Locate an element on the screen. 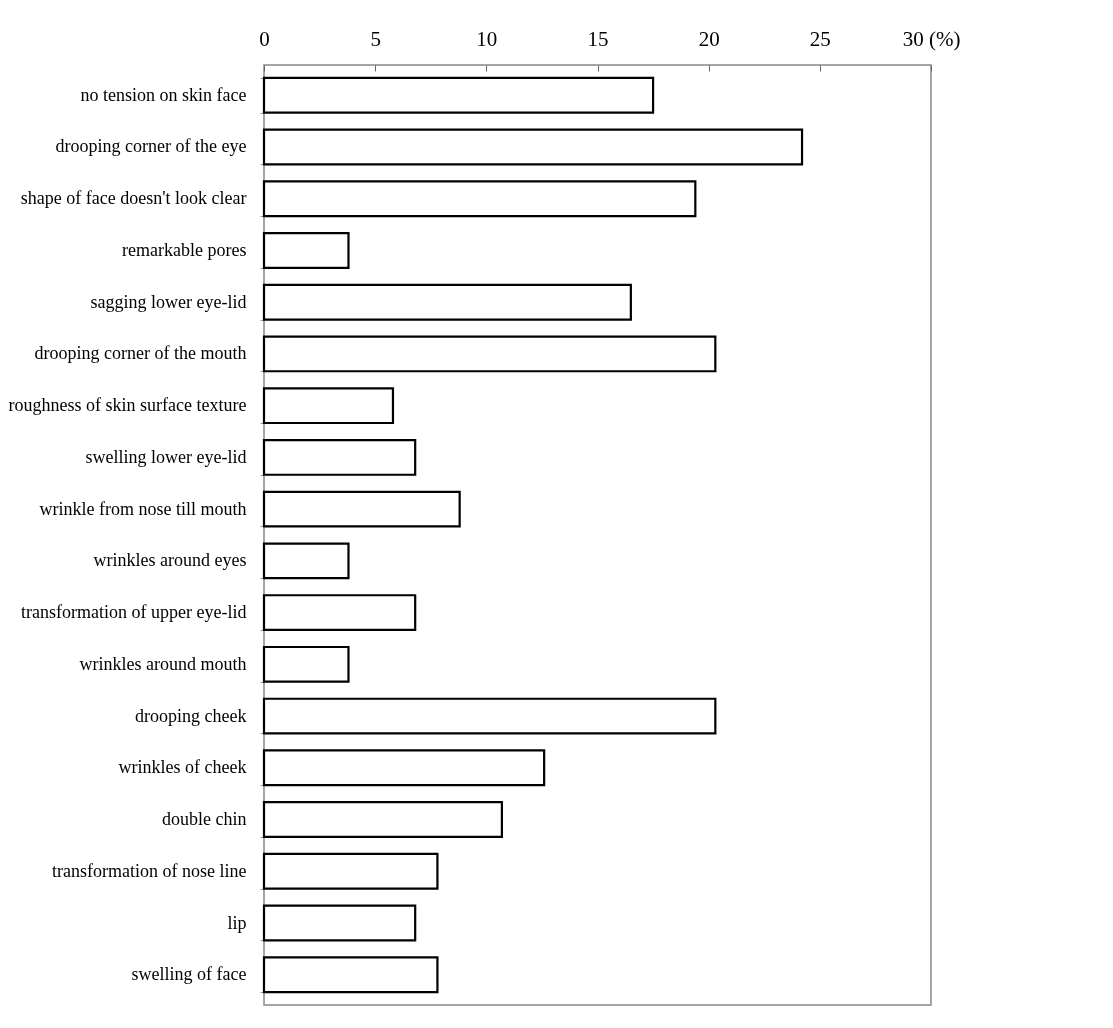 The image size is (1113, 1028). y-tick-label: drooping cheek is located at coordinates (191, 715).